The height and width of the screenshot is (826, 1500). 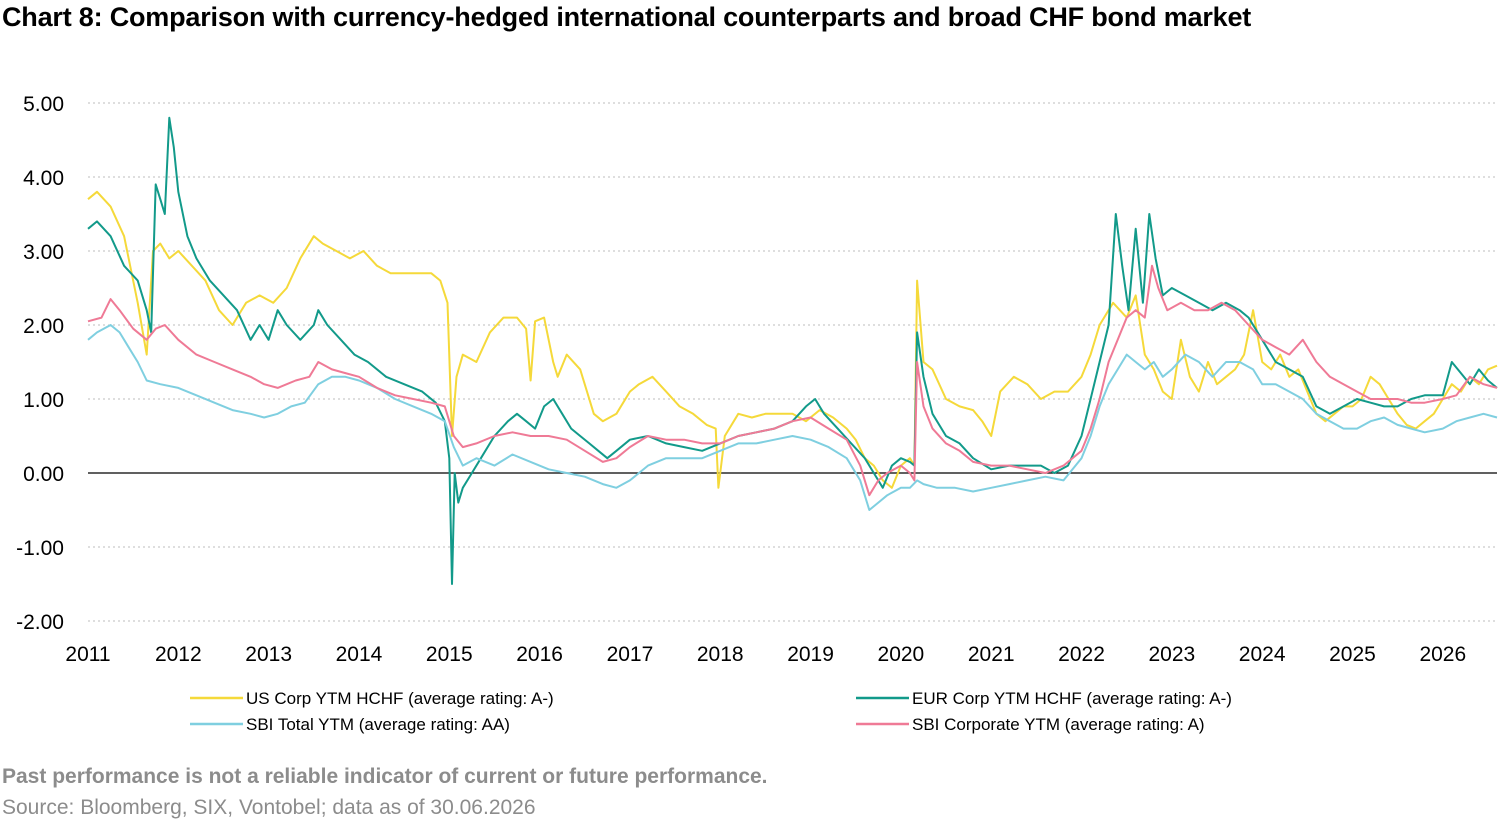 What do you see at coordinates (178, 654) in the screenshot?
I see `x-tick-label: 2012` at bounding box center [178, 654].